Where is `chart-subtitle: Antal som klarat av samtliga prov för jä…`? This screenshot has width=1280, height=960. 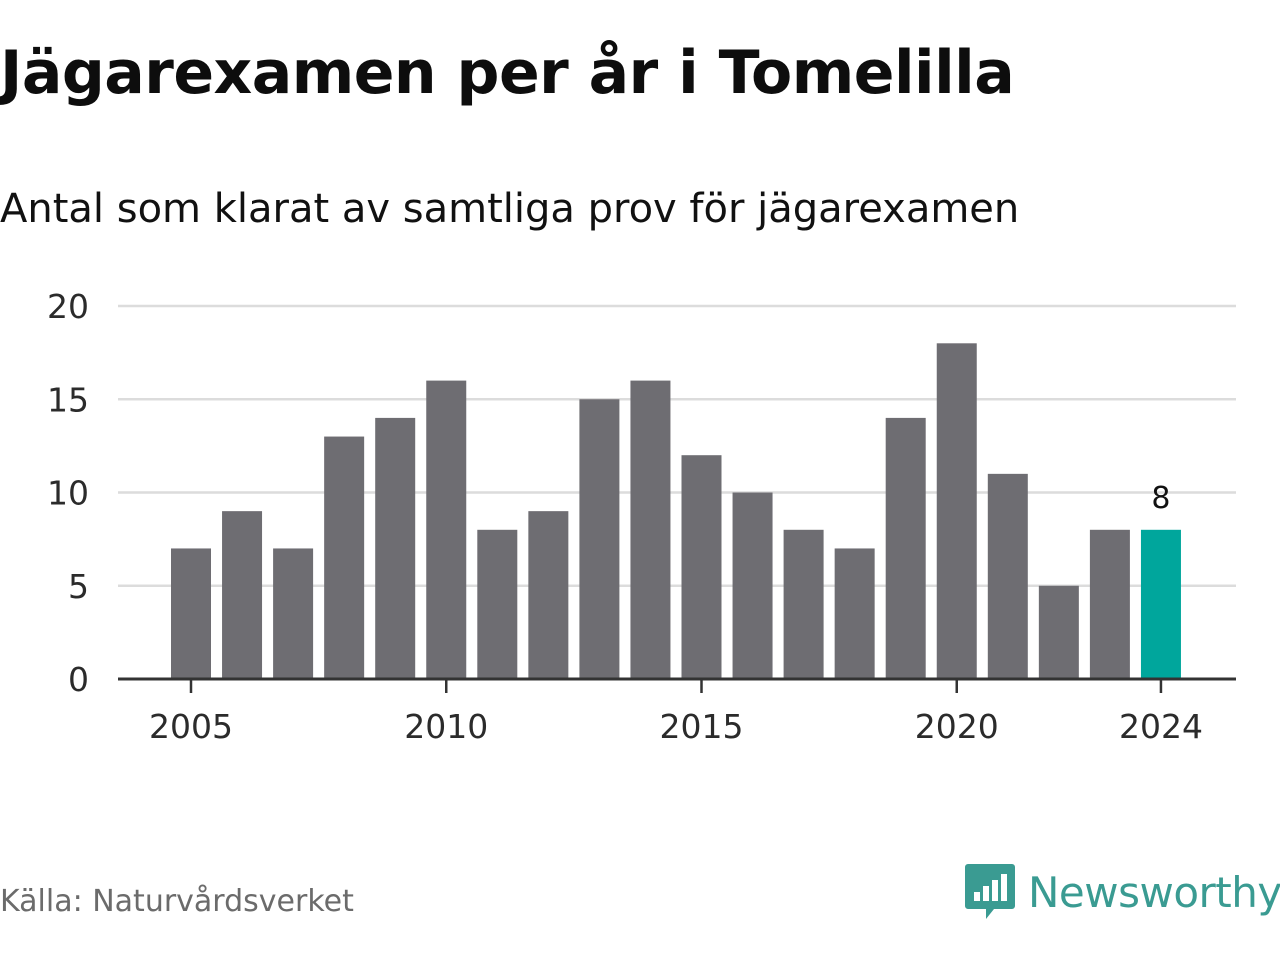 chart-subtitle: Antal som klarat av samtliga prov för jä… is located at coordinates (510, 209).